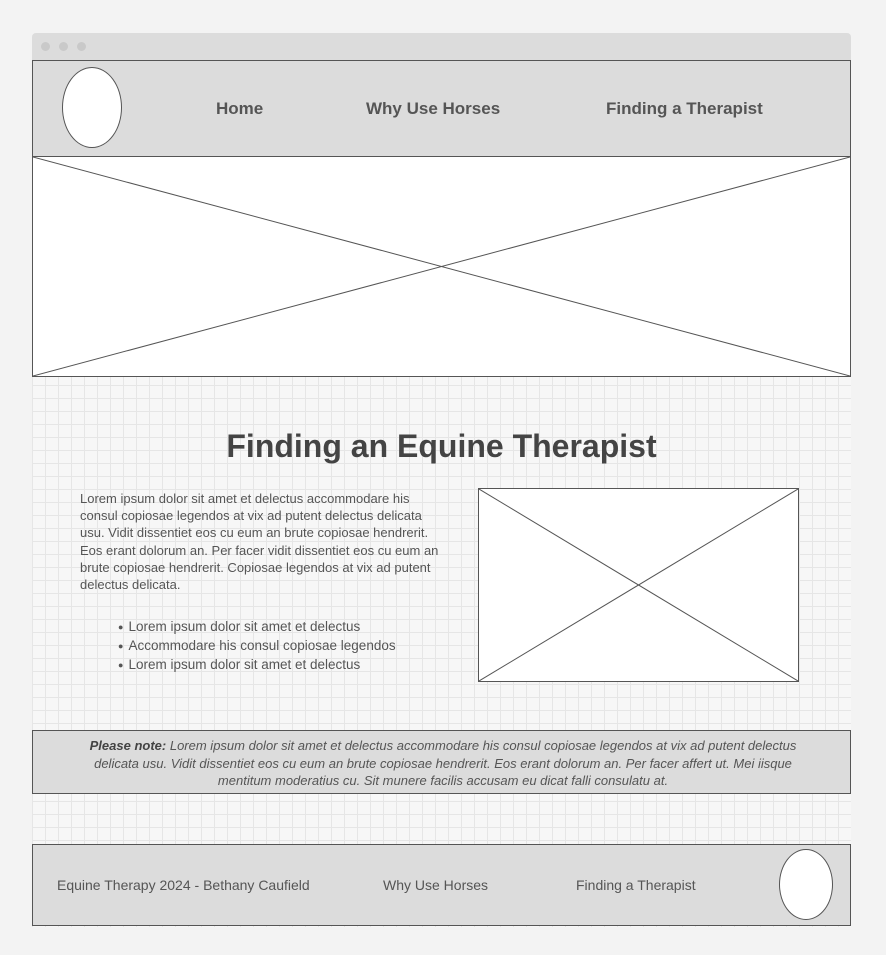  What do you see at coordinates (636, 885) in the screenshot?
I see `footer-finding-therapist-link: Finding a Therapist` at bounding box center [636, 885].